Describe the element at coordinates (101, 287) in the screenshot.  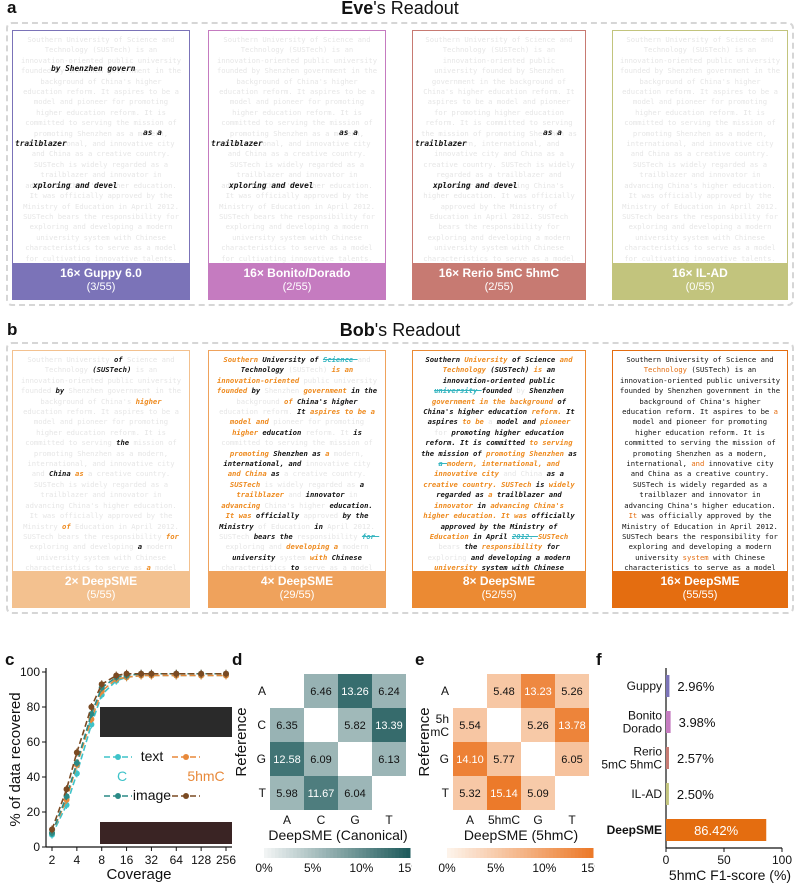
I see `card-score: (3/55)` at that location.